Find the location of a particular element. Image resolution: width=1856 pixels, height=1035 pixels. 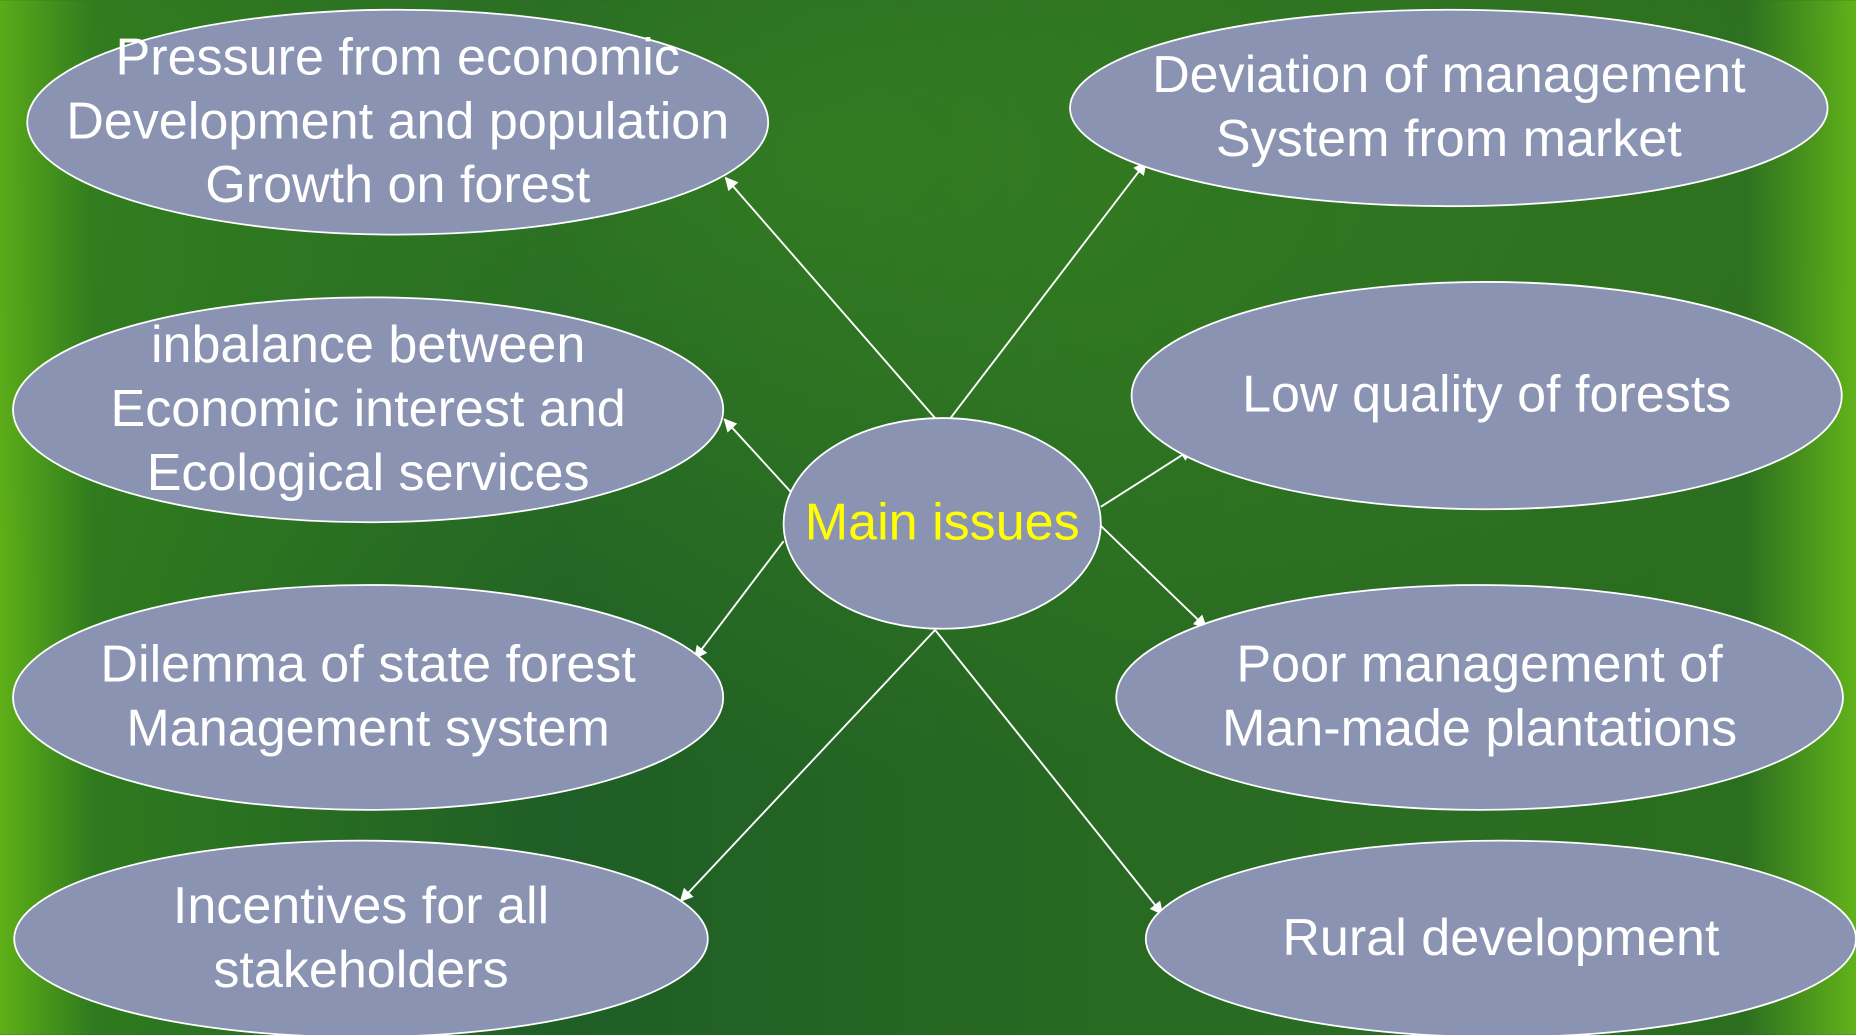

issue-label: Man-made plantations is located at coordinates (1479, 728).